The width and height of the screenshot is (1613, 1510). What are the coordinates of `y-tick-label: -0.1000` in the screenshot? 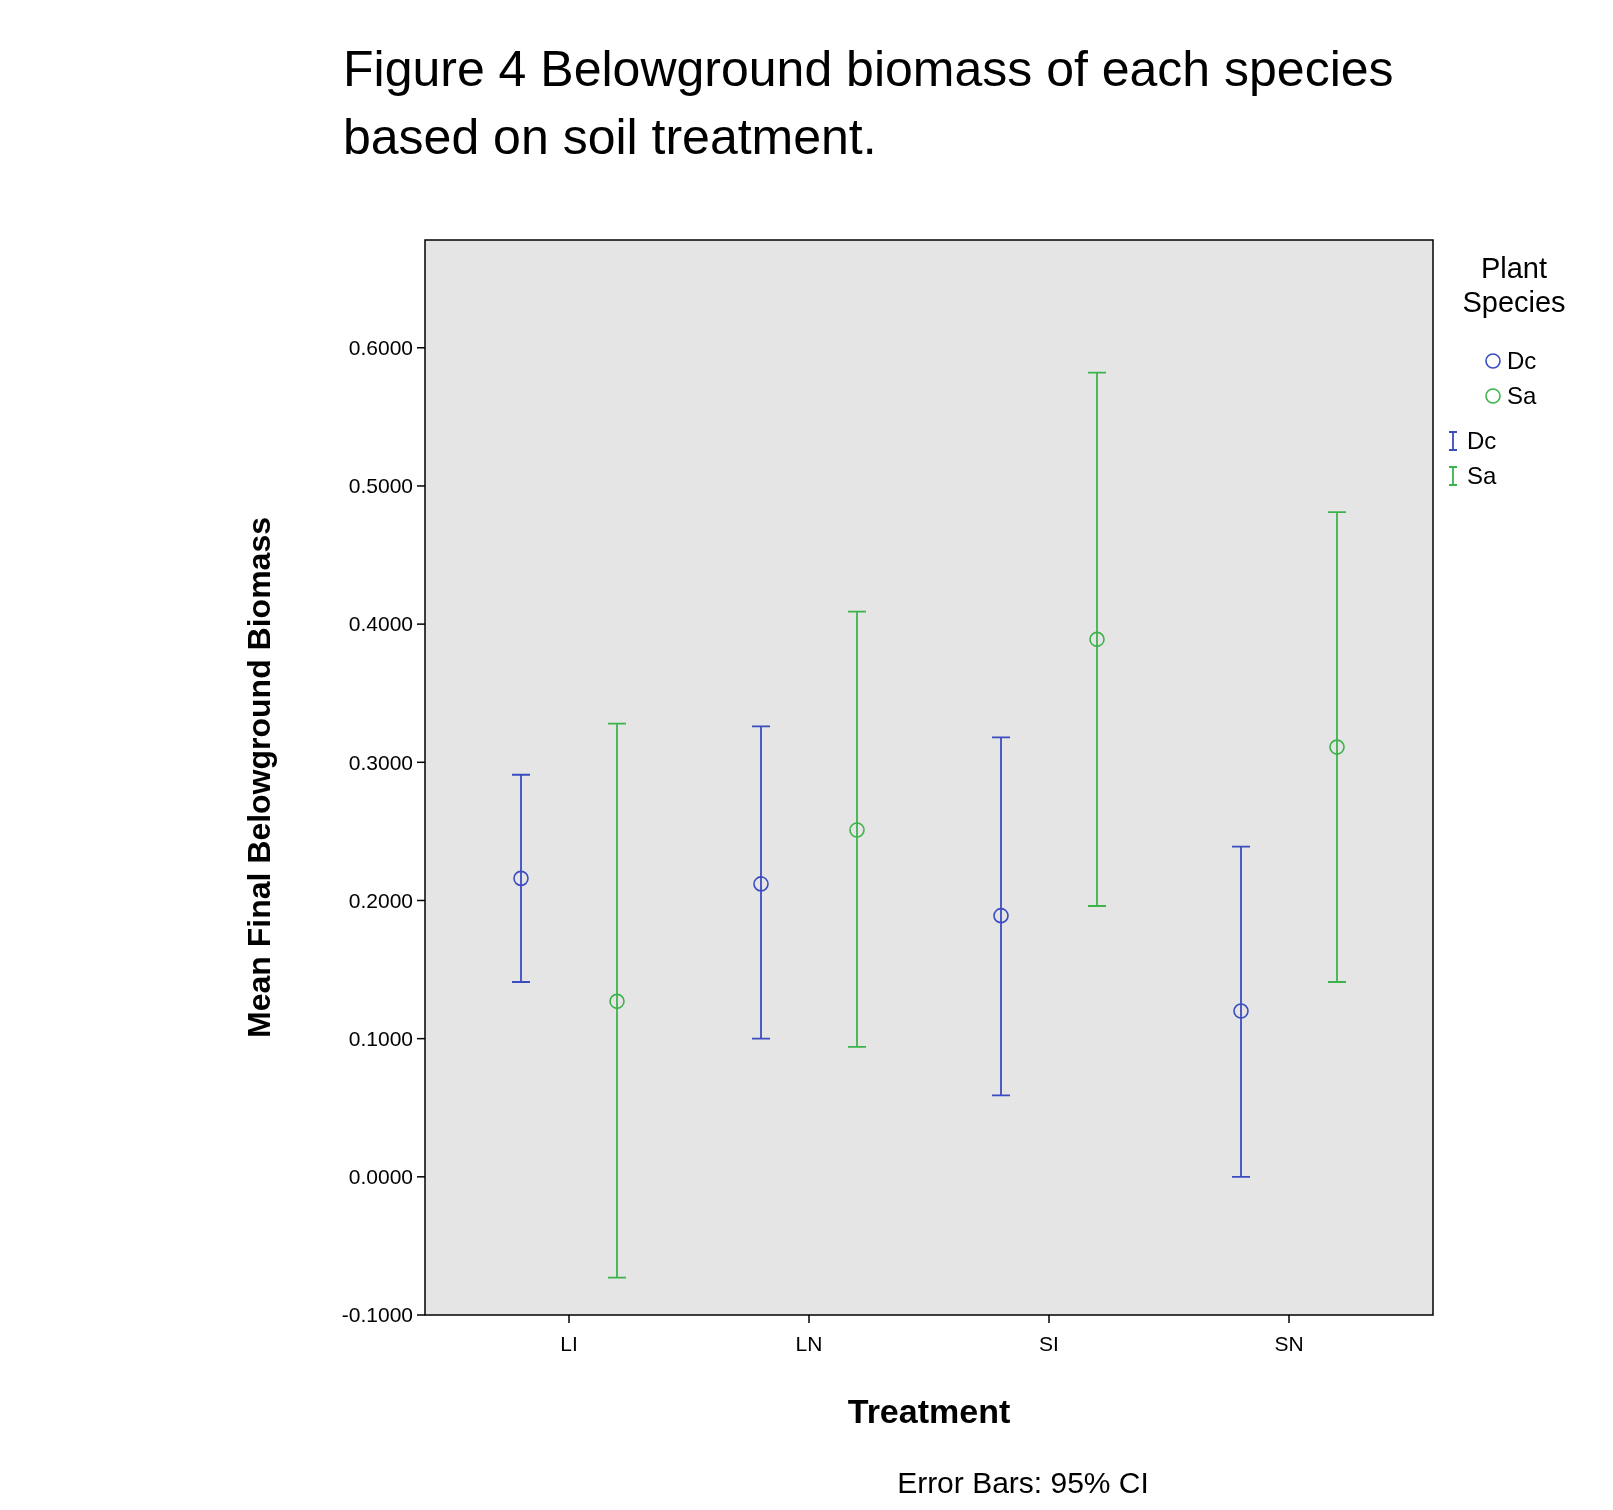 It's located at (377, 1315).